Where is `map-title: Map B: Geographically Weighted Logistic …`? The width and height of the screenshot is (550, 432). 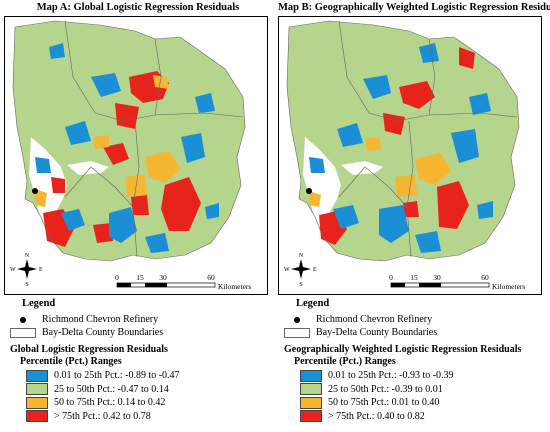
map-title: Map B: Geographically Weighted Logistic … is located at coordinates (414, 7).